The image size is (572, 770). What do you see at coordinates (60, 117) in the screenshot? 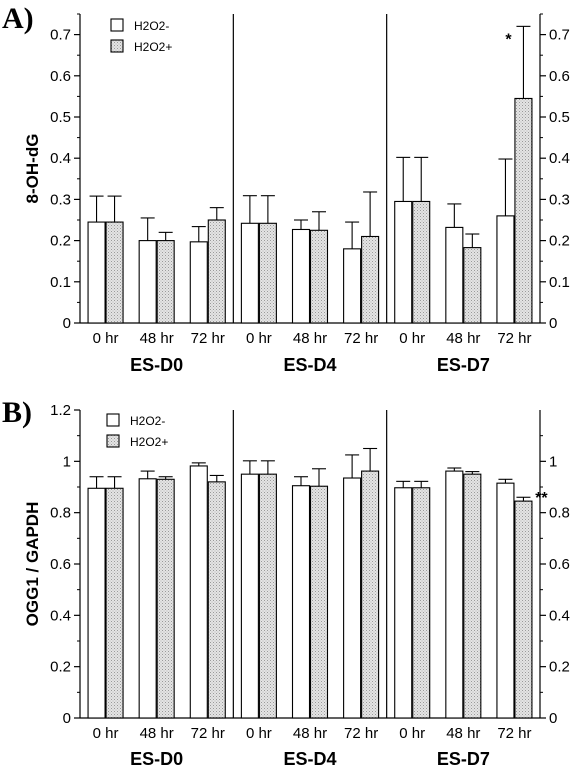
I see `y-tick-label-left: 0.5` at bounding box center [60, 117].